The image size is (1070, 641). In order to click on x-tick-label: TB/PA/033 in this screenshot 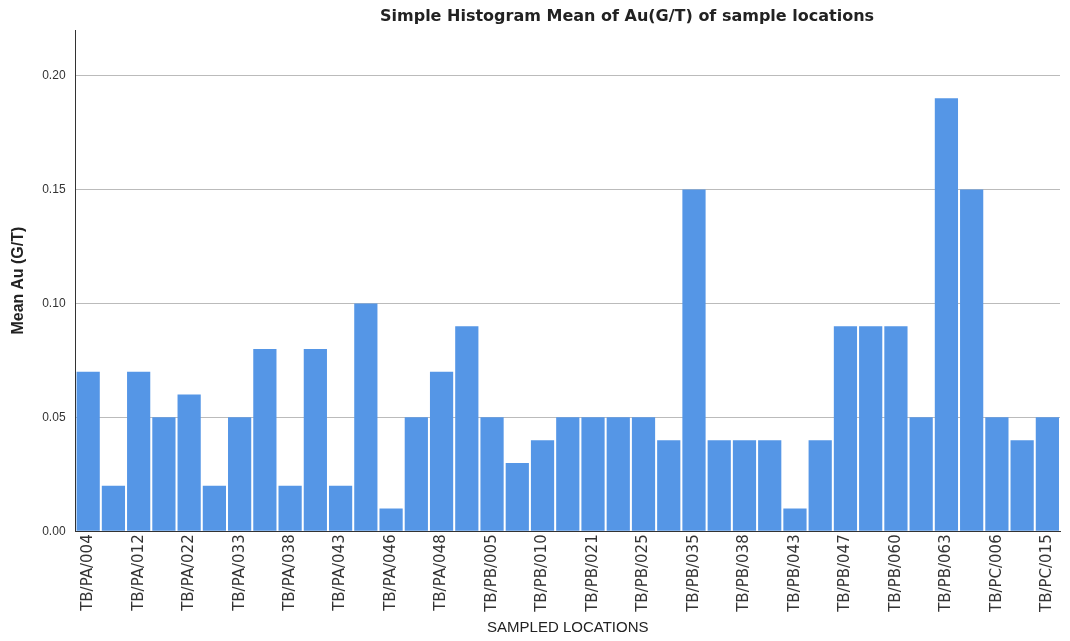, I will do `click(238, 573)`.